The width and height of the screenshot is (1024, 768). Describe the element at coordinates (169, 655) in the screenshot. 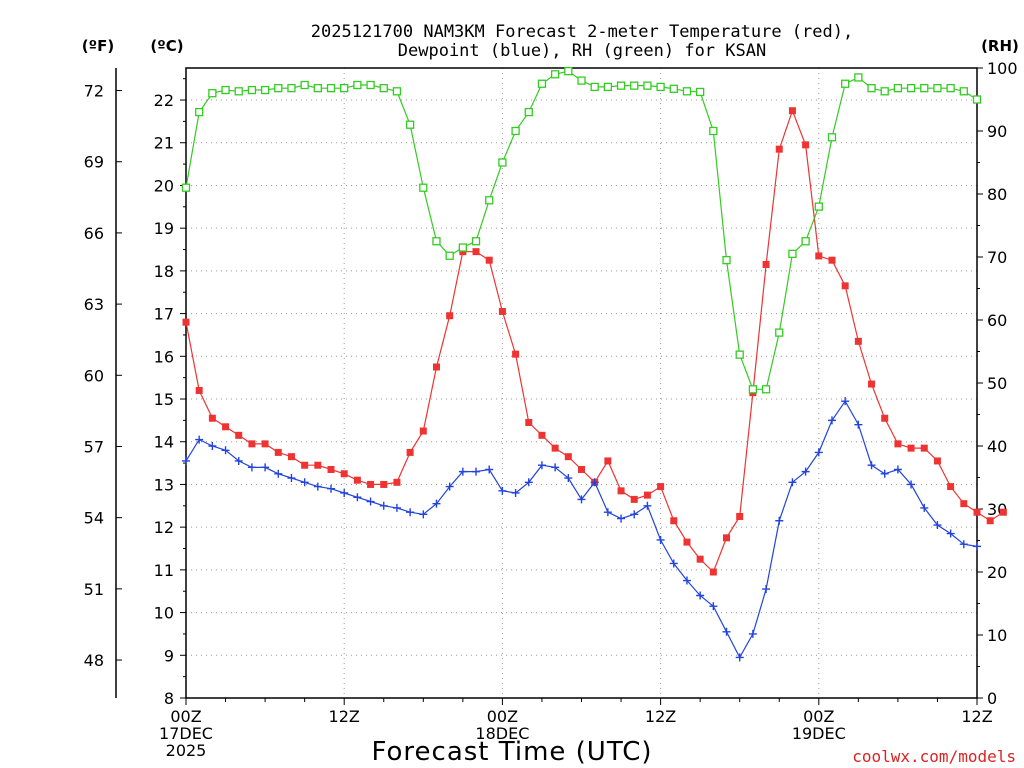

I see `celsius-tick-label: 9` at that location.